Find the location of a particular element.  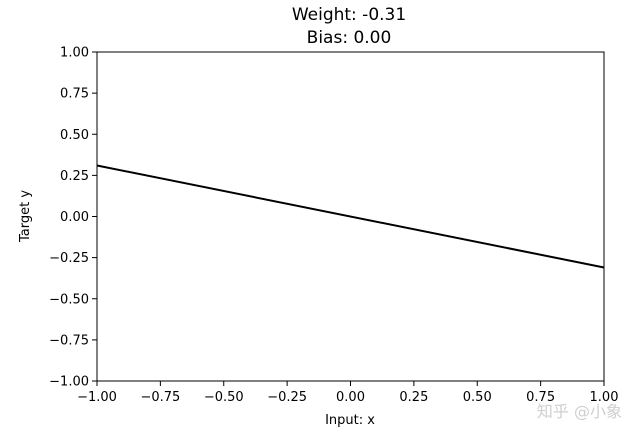

y-tick-label: 0.00 is located at coordinates (74, 217).